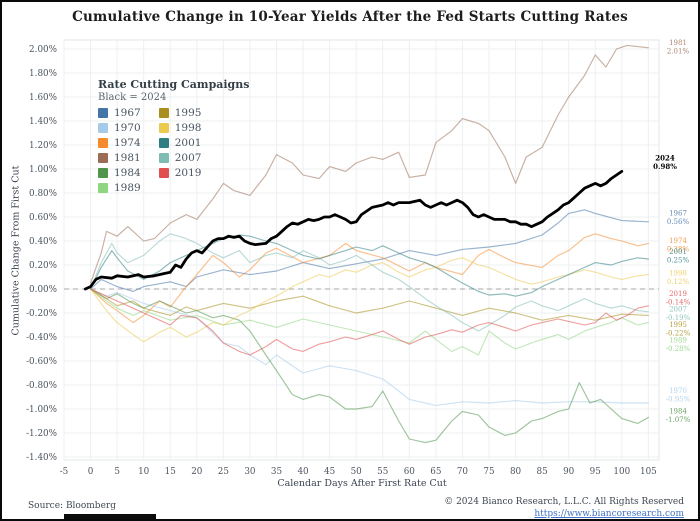  Describe the element at coordinates (357, 472) in the screenshot. I see `x-tick-label: 50` at that location.